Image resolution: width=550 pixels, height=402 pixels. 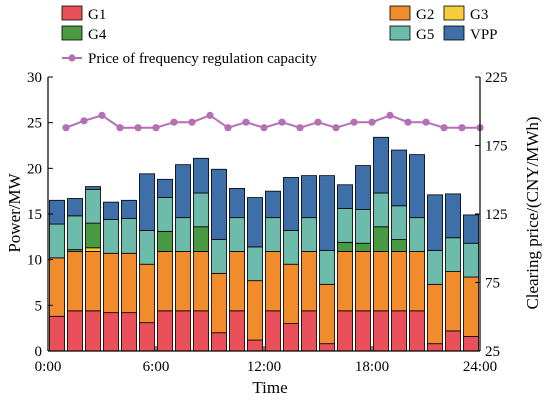 What do you see at coordinates (48, 367) in the screenshot?
I see `x-tick-label: 0:00` at bounding box center [48, 367].